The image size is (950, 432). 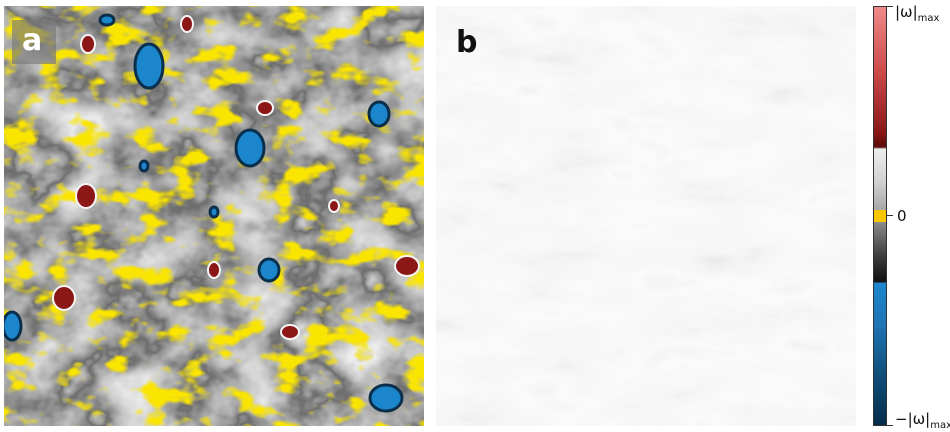 What do you see at coordinates (922, 420) in the screenshot?
I see `colorbar-min-label: −|ω|max` at bounding box center [922, 420].